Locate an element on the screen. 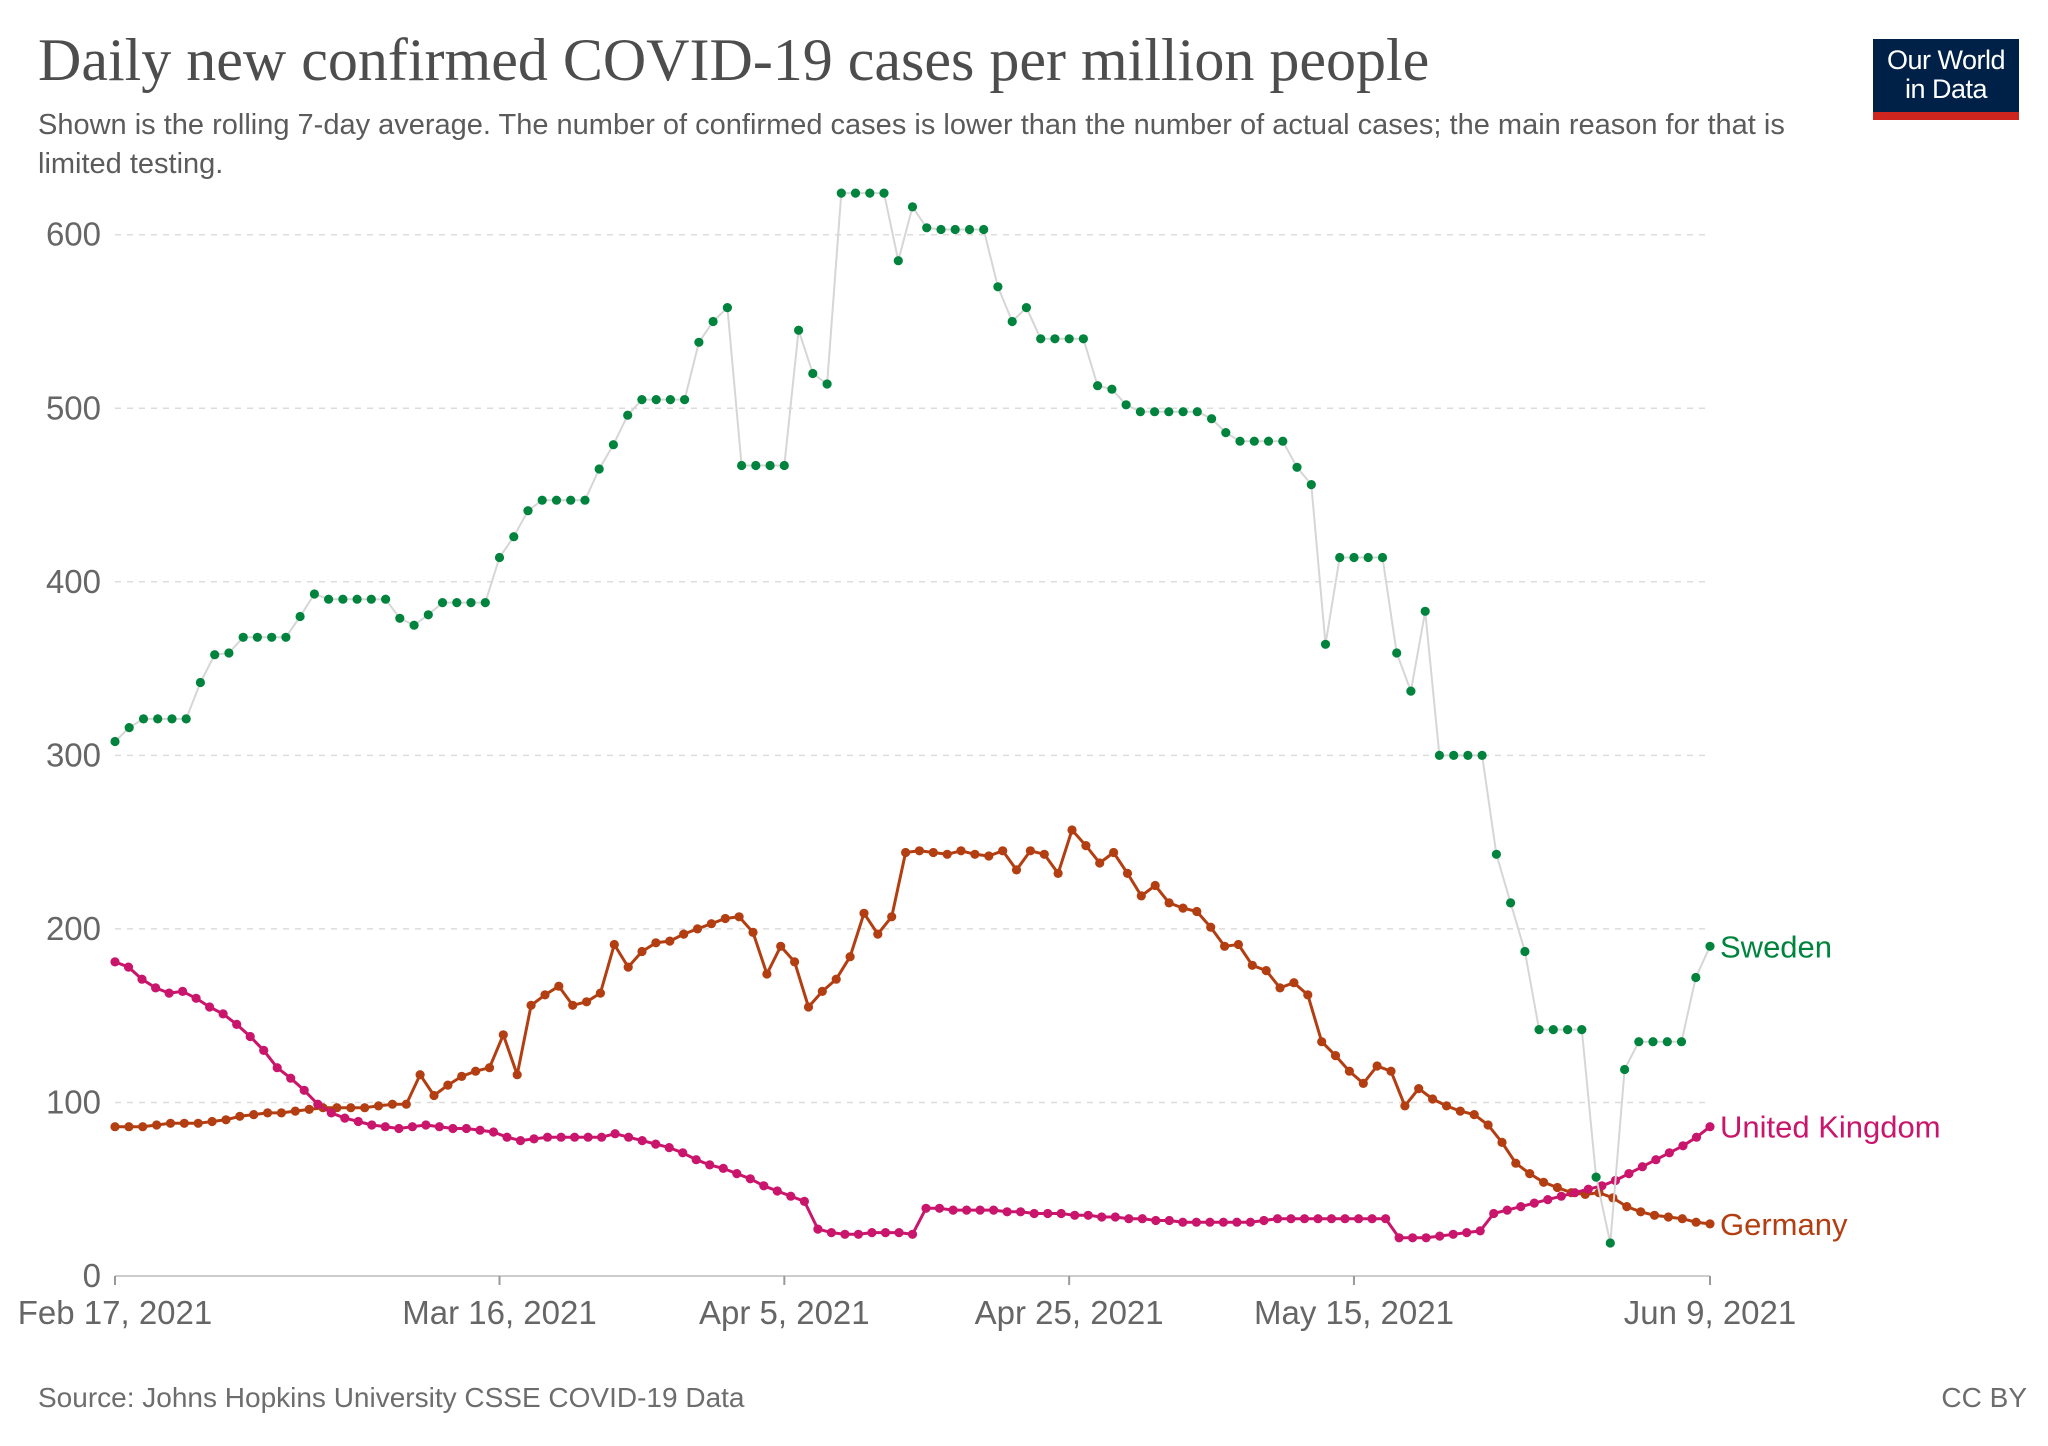 The height and width of the screenshot is (1446, 2048). y-tick-label: 300 is located at coordinates (73, 754).